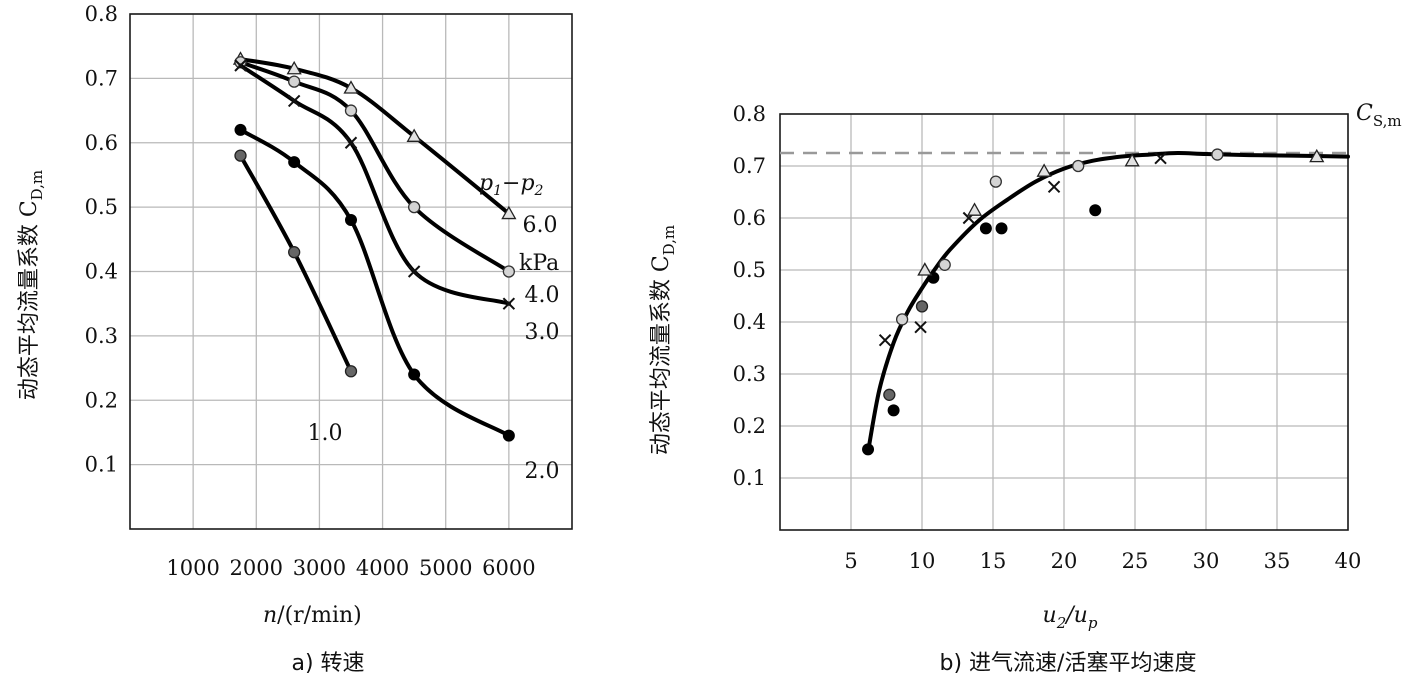 This screenshot has width=1414, height=680. I want to click on x-tick-label: 4000, so click(382, 568).